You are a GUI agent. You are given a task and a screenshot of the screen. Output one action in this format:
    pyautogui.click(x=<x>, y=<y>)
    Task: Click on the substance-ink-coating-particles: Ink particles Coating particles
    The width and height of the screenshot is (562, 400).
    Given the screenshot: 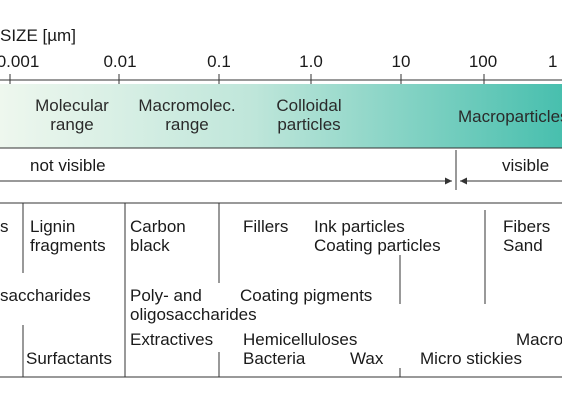 What is the action you would take?
    pyautogui.click(x=377, y=236)
    